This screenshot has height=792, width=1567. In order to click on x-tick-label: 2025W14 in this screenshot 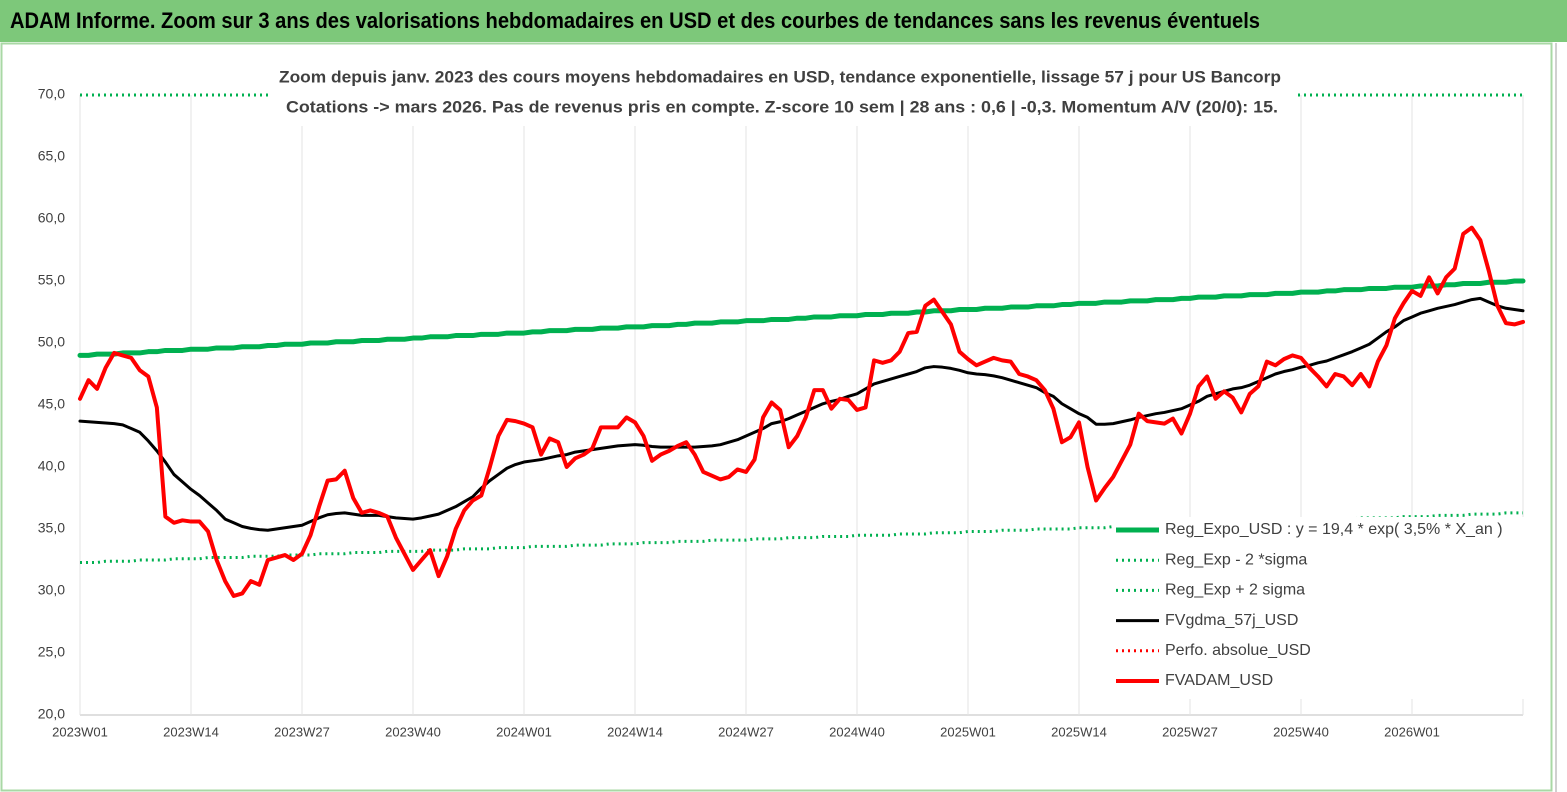, I will do `click(1079, 731)`.